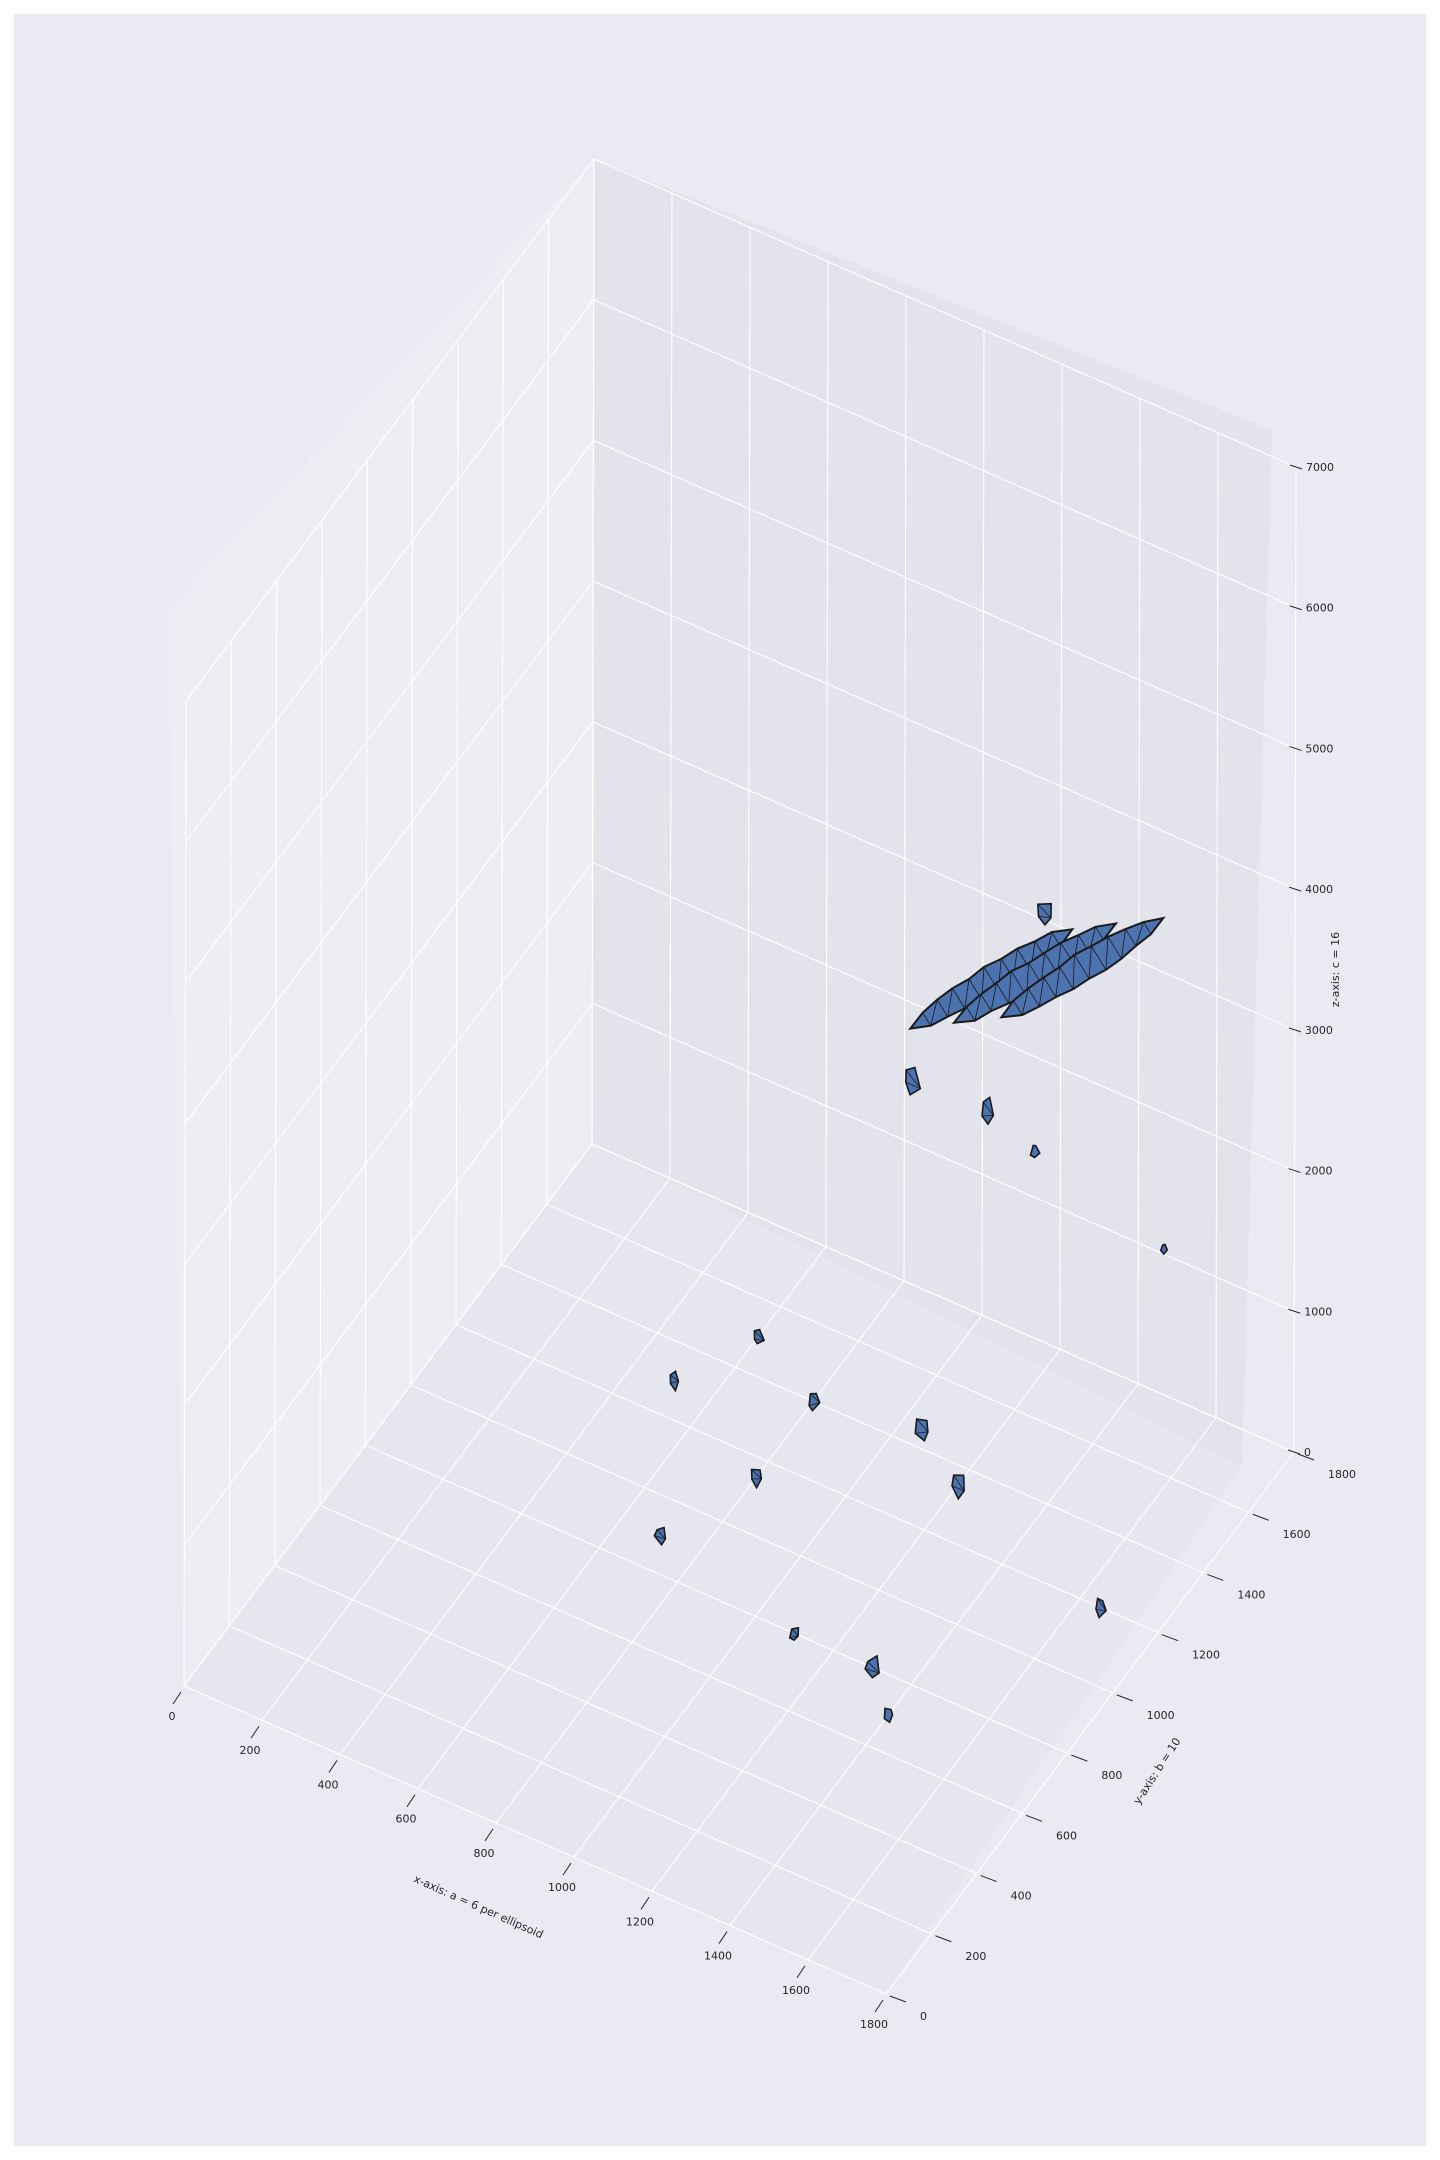  What do you see at coordinates (562, 1887) in the screenshot?
I see `x-tick-label: 1000` at bounding box center [562, 1887].